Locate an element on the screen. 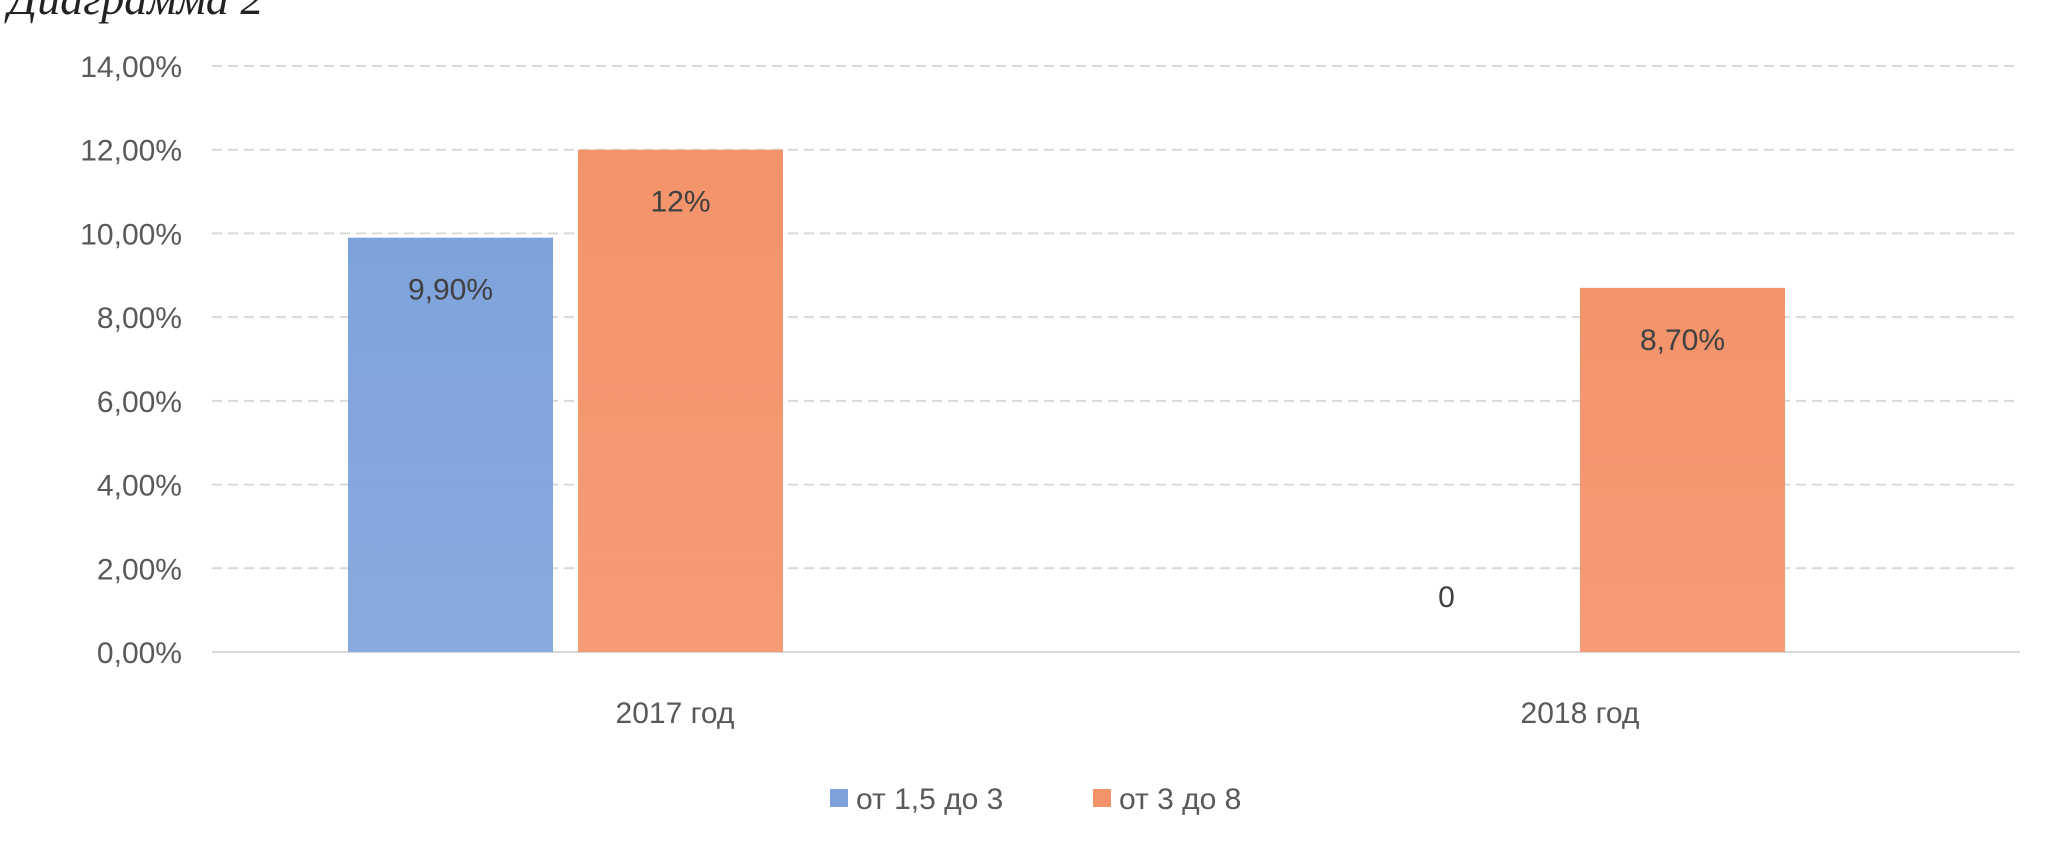 The width and height of the screenshot is (2059, 857). y-tick-label: 12,00% is located at coordinates (131, 151).